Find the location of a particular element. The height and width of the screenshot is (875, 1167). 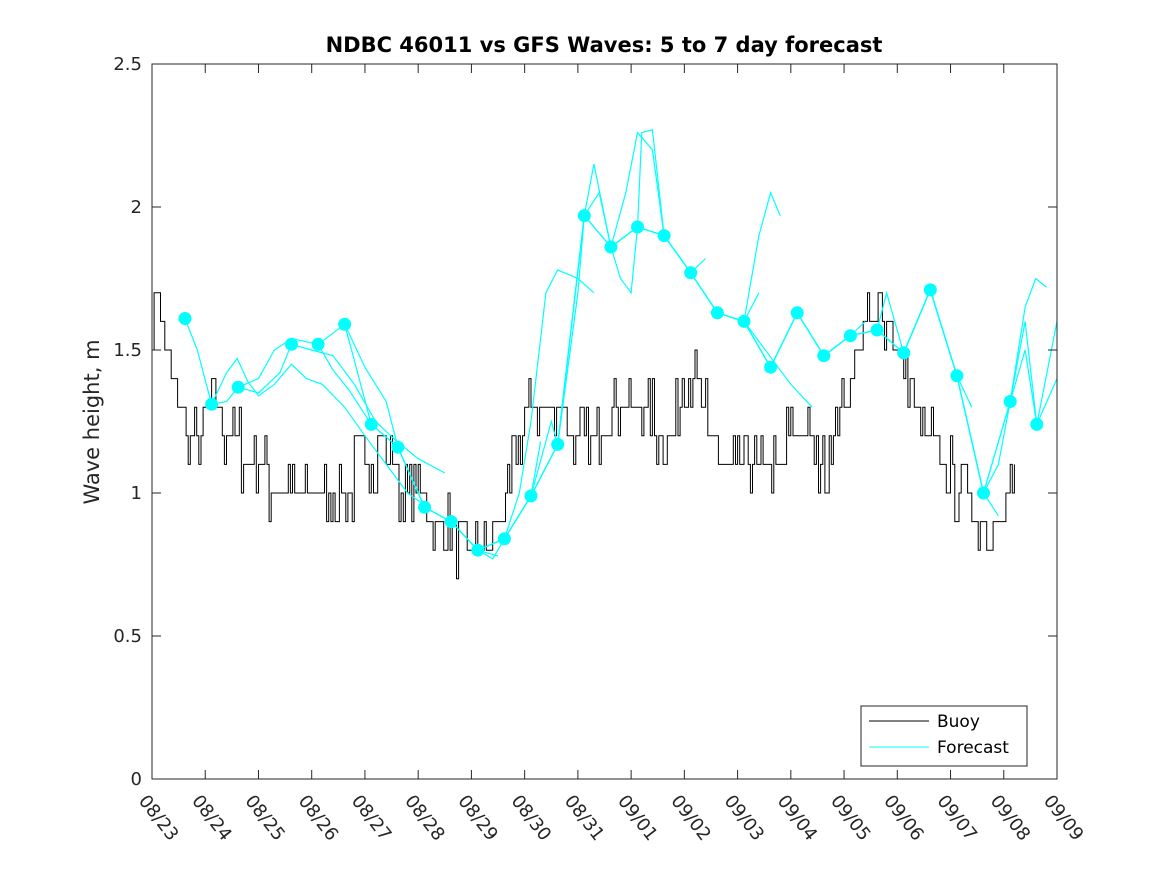

y-tick-label: 2.5 is located at coordinates (127, 64).